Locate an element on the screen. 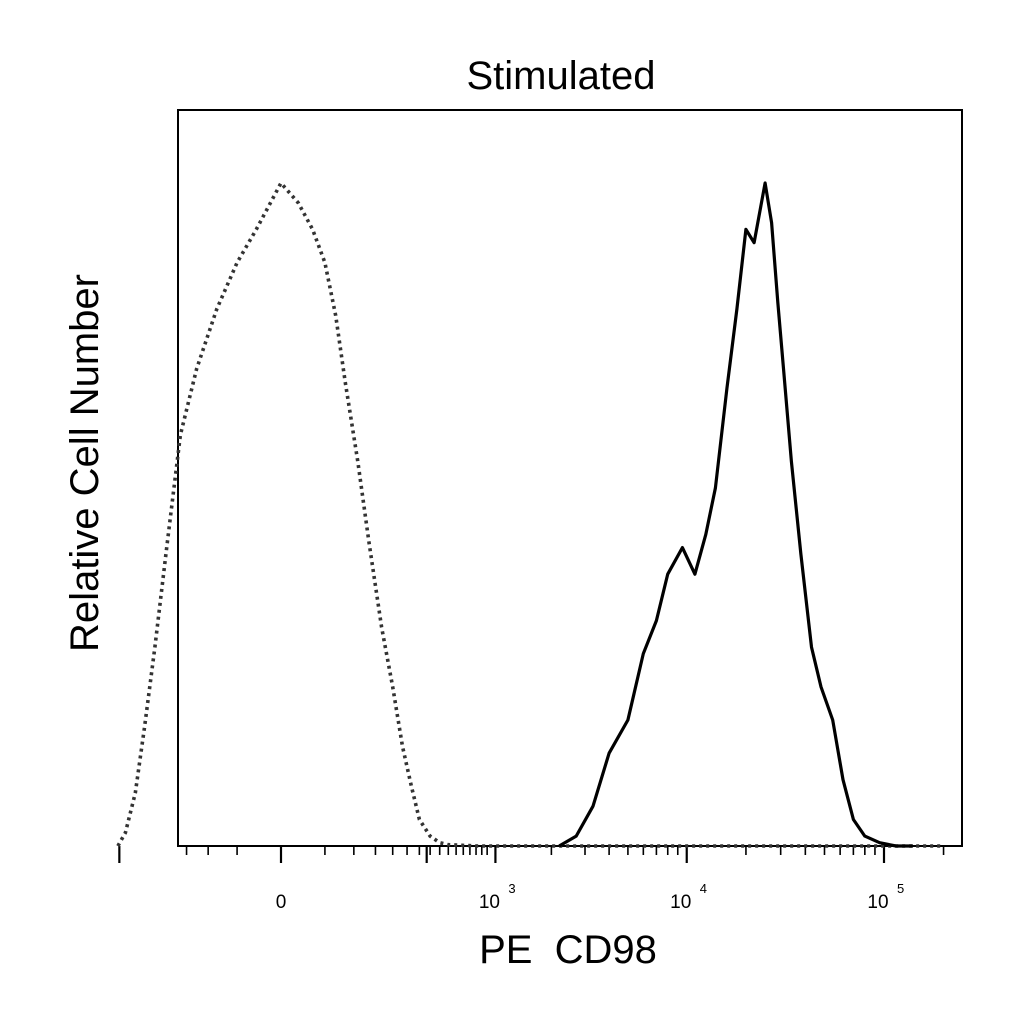 This screenshot has height=1024, width=1024. x-axis-label: PE CD98 is located at coordinates (568, 950).